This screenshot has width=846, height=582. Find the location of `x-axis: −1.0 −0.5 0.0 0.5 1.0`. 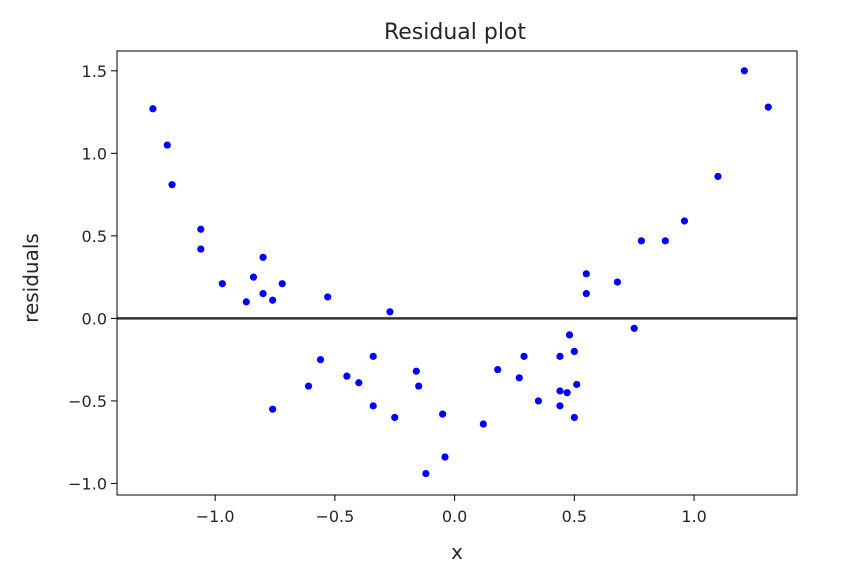

x-axis: −1.0 −0.5 0.0 0.5 1.0 is located at coordinates (451, 510).